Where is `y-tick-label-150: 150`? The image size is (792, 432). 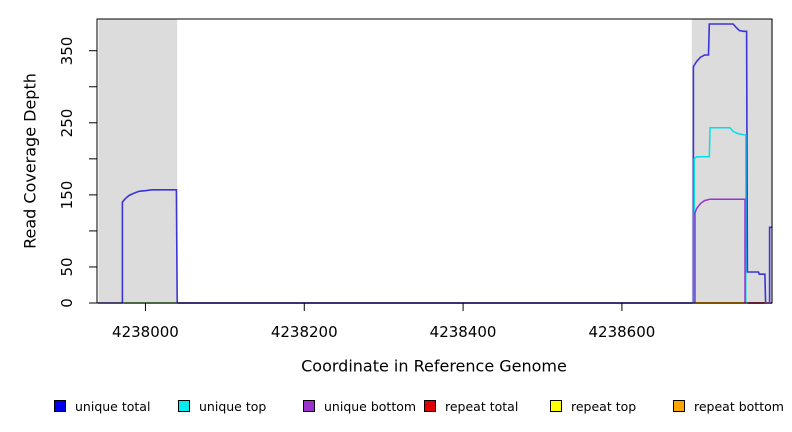 y-tick-label-150: 150 is located at coordinates (67, 195).